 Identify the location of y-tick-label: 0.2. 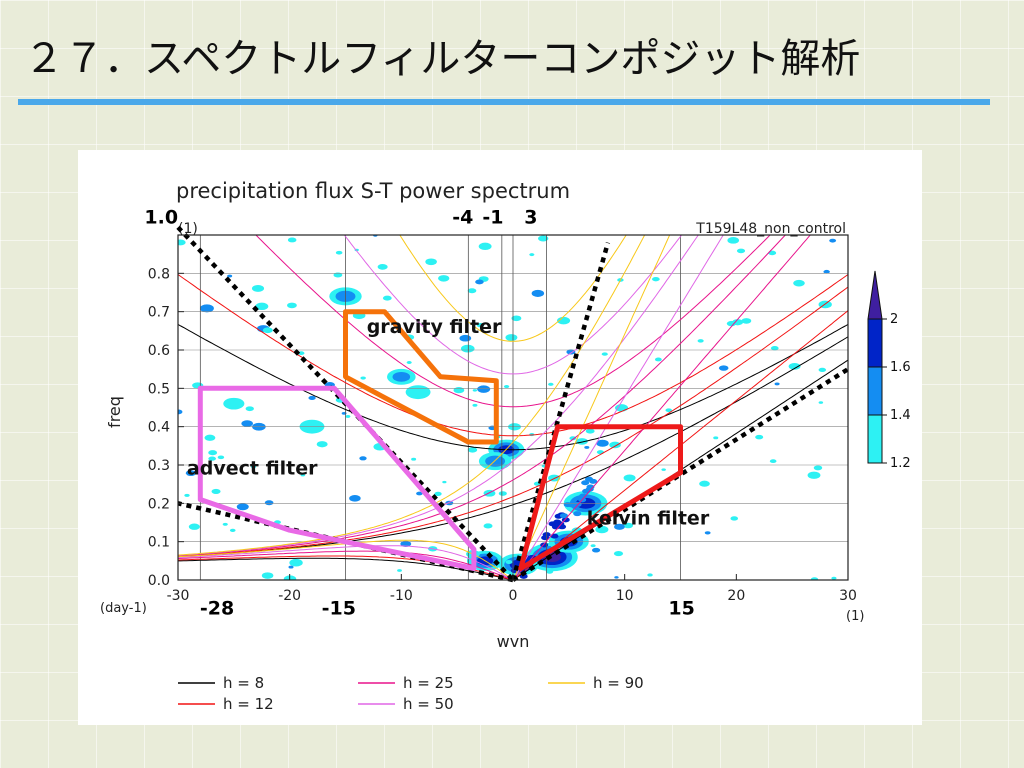
(159, 504).